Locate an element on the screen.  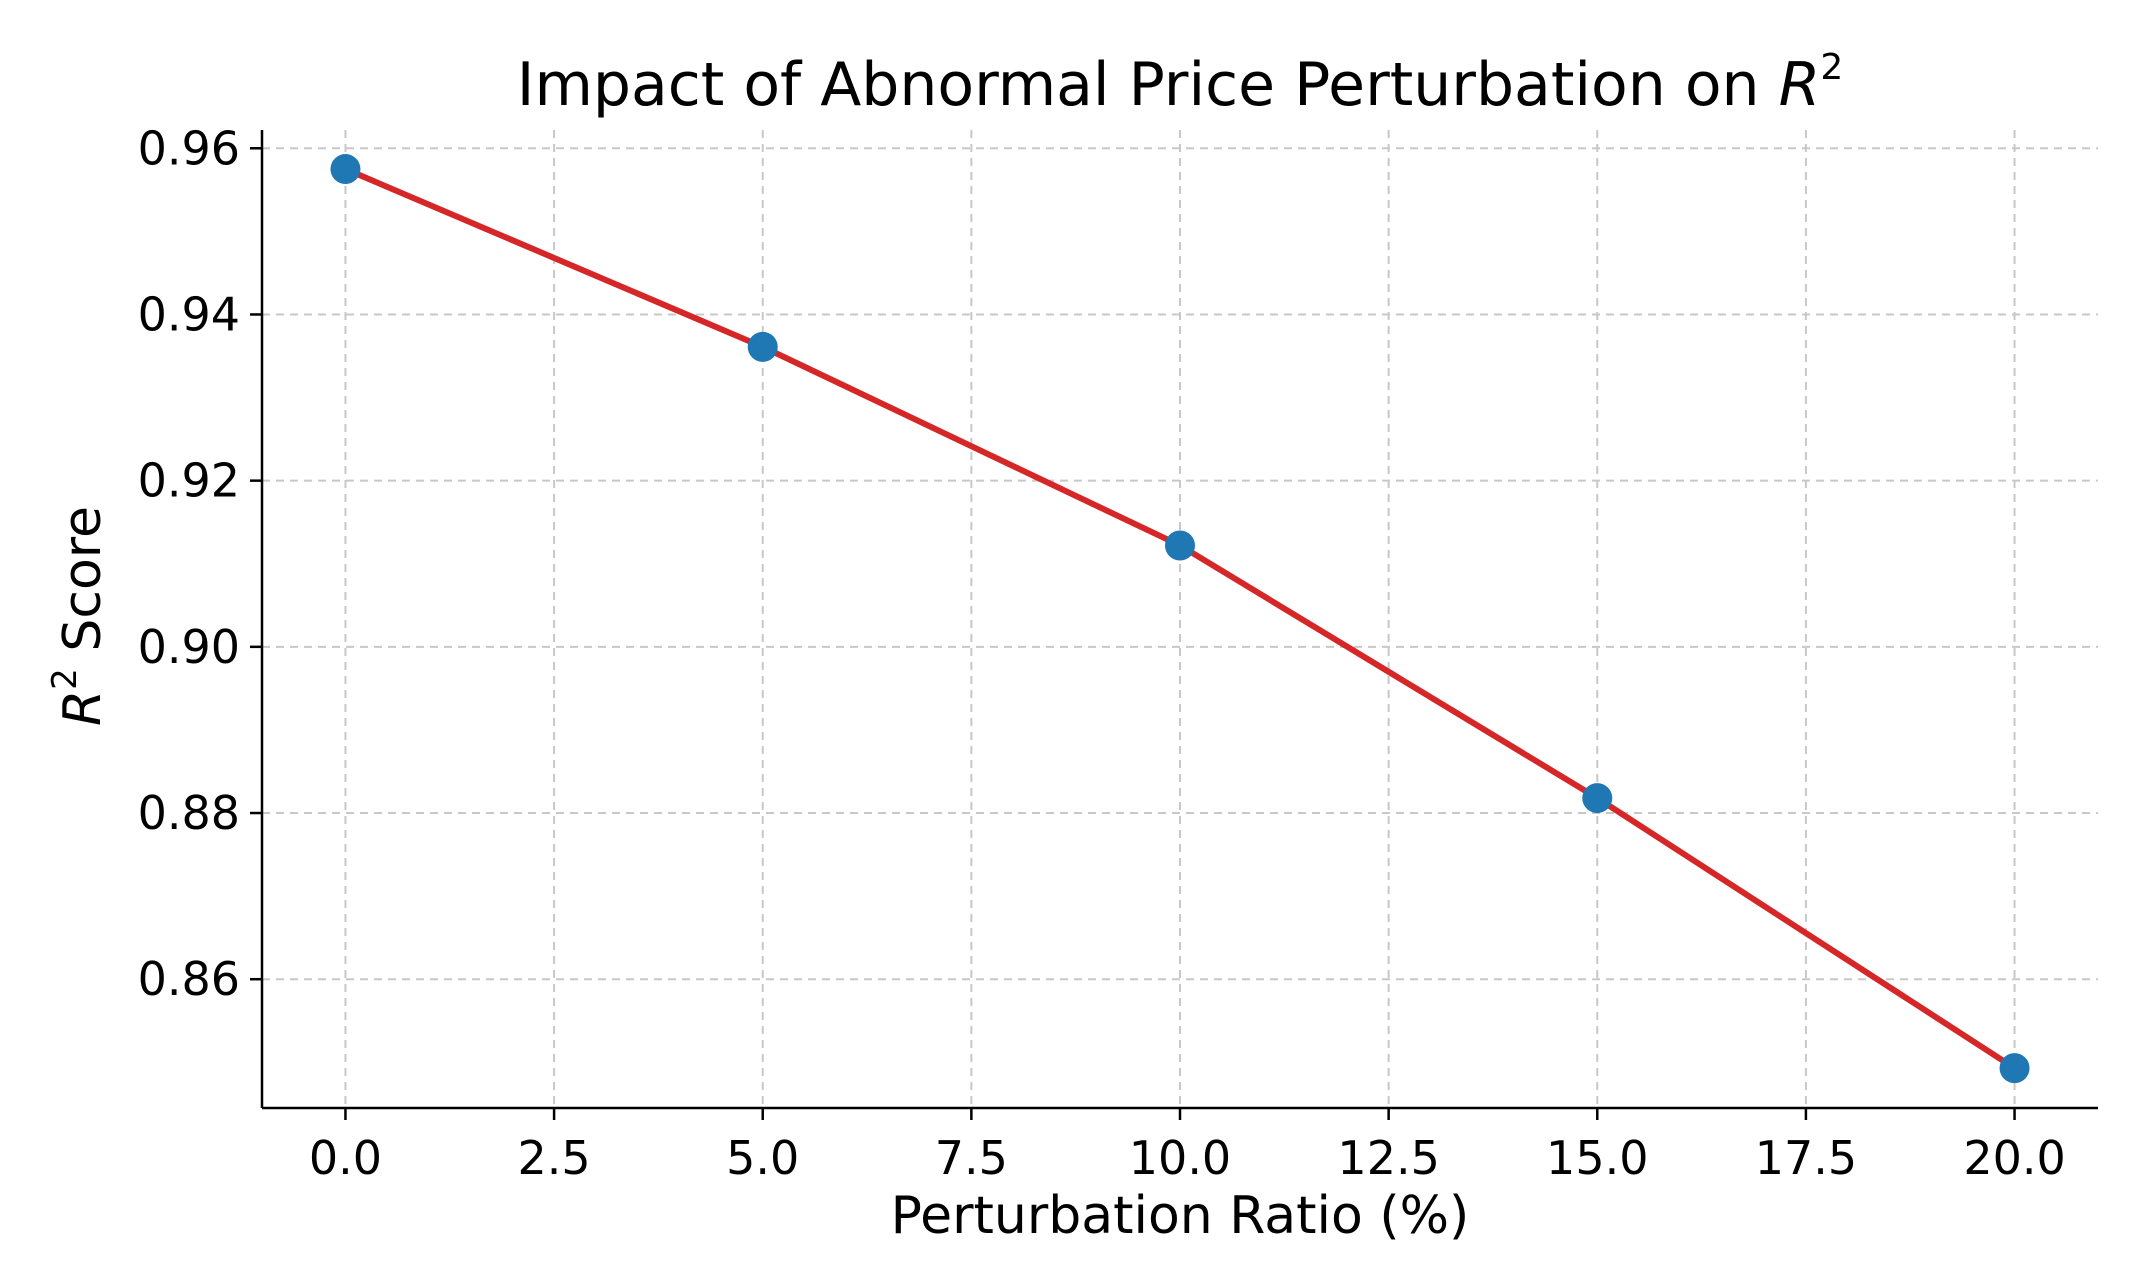
x-tick-label: 20.0 is located at coordinates (2014, 1158).